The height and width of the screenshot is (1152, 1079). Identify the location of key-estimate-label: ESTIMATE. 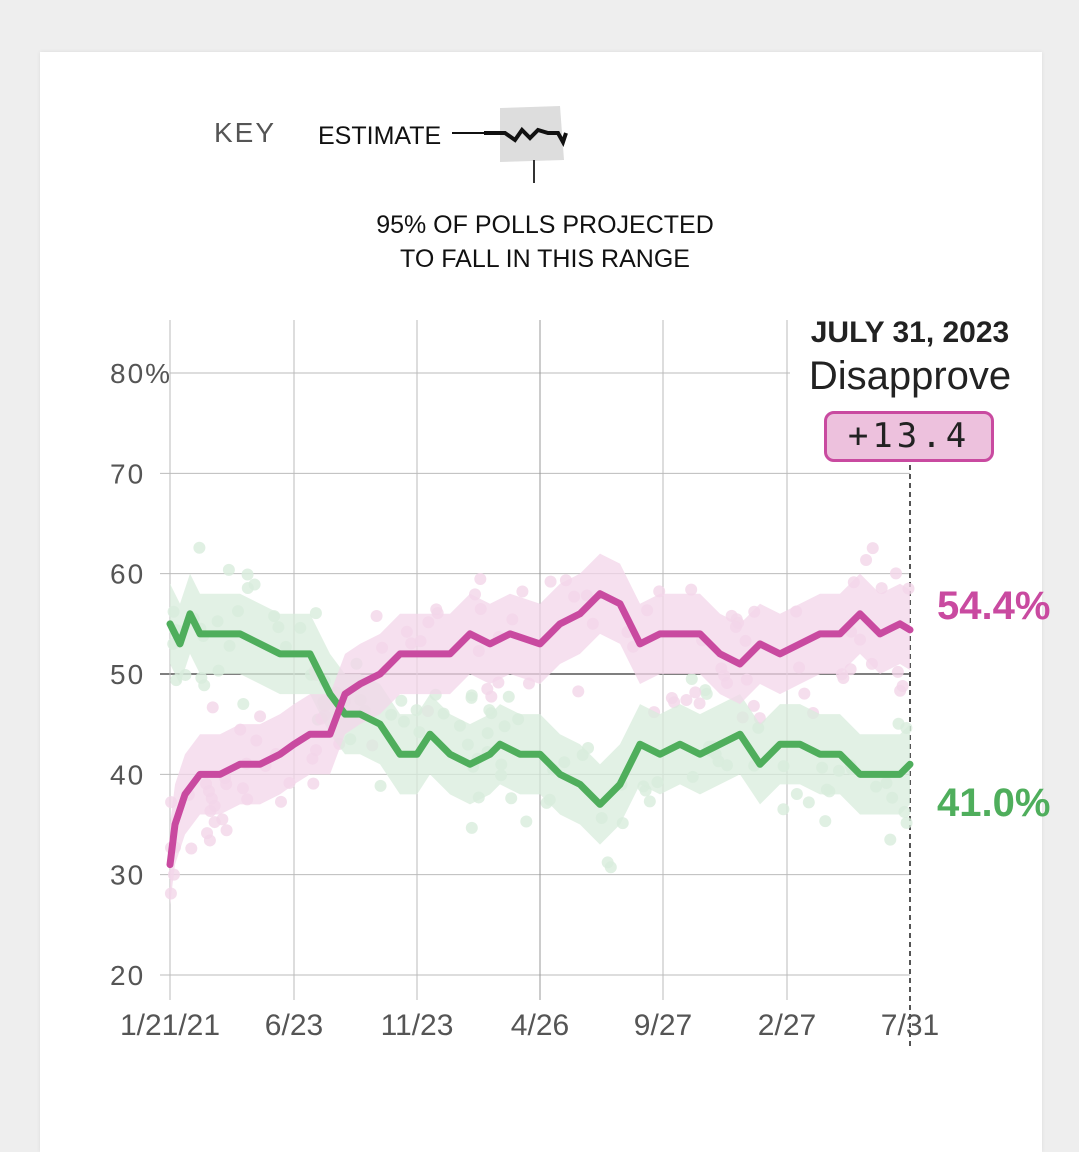
(380, 136).